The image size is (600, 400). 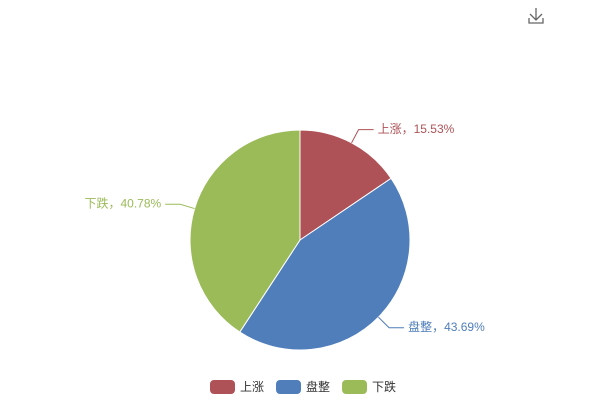 What do you see at coordinates (416, 128) in the screenshot?
I see `data-label: 上涨，15.53%` at bounding box center [416, 128].